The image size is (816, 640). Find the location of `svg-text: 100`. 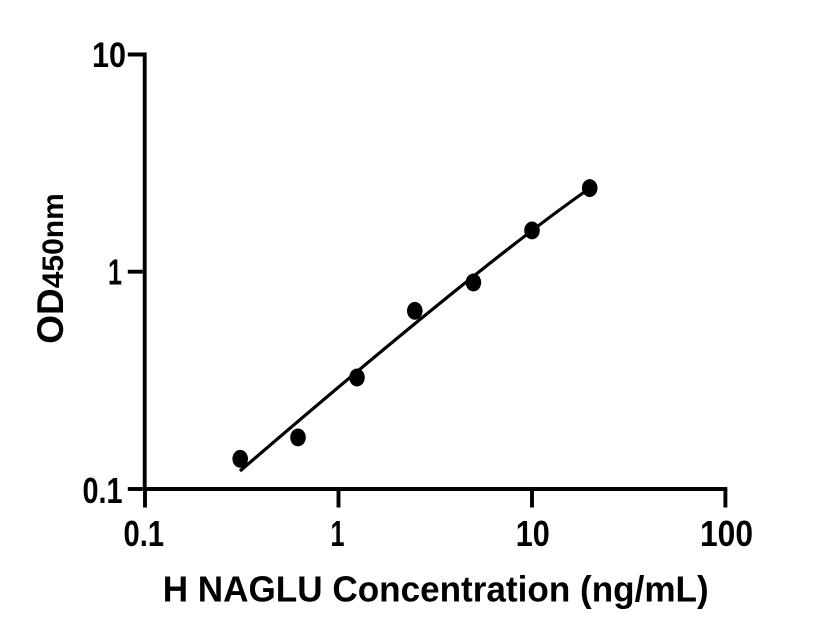

svg-text: 100 is located at coordinates (726, 533).